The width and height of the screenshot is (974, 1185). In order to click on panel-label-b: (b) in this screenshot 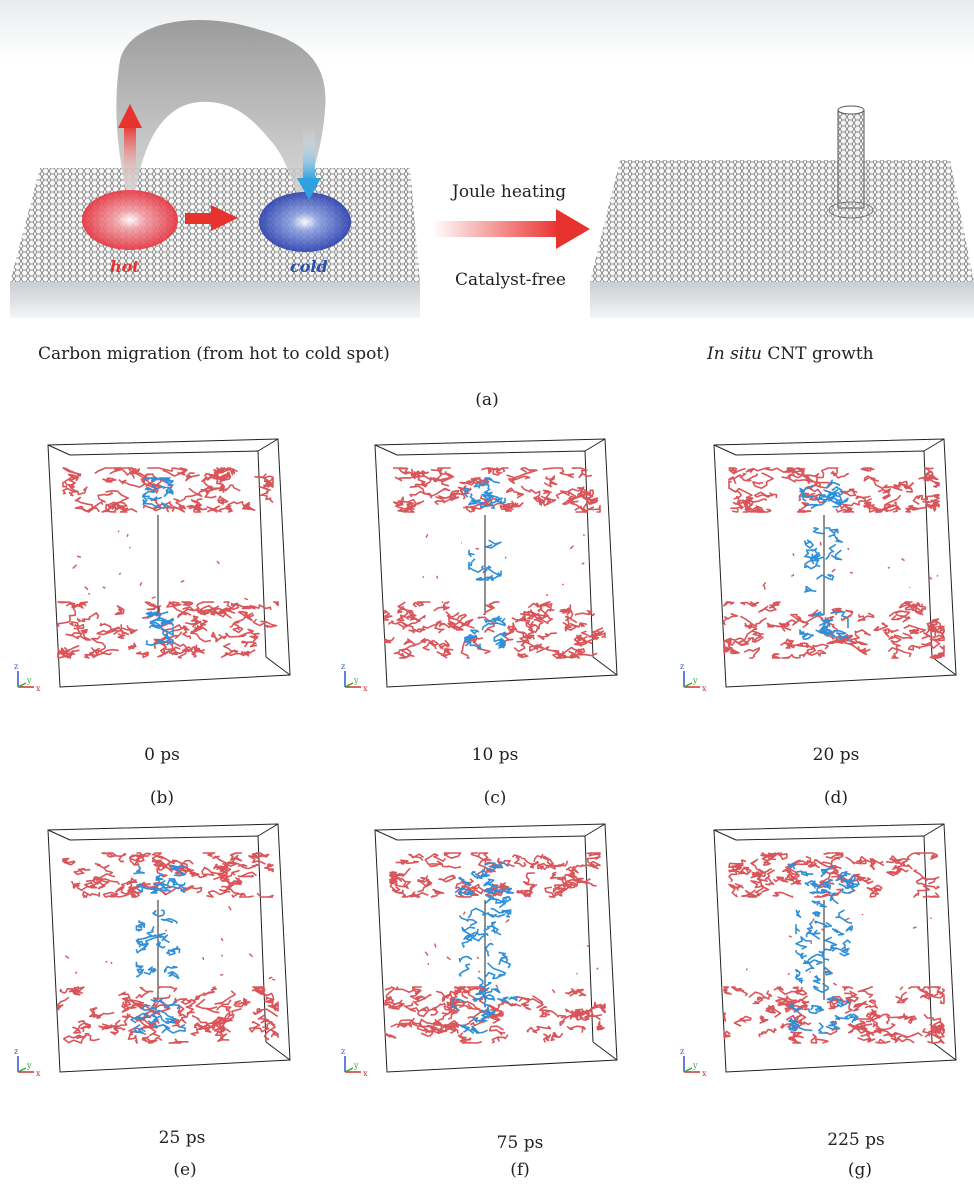, I will do `click(162, 798)`.